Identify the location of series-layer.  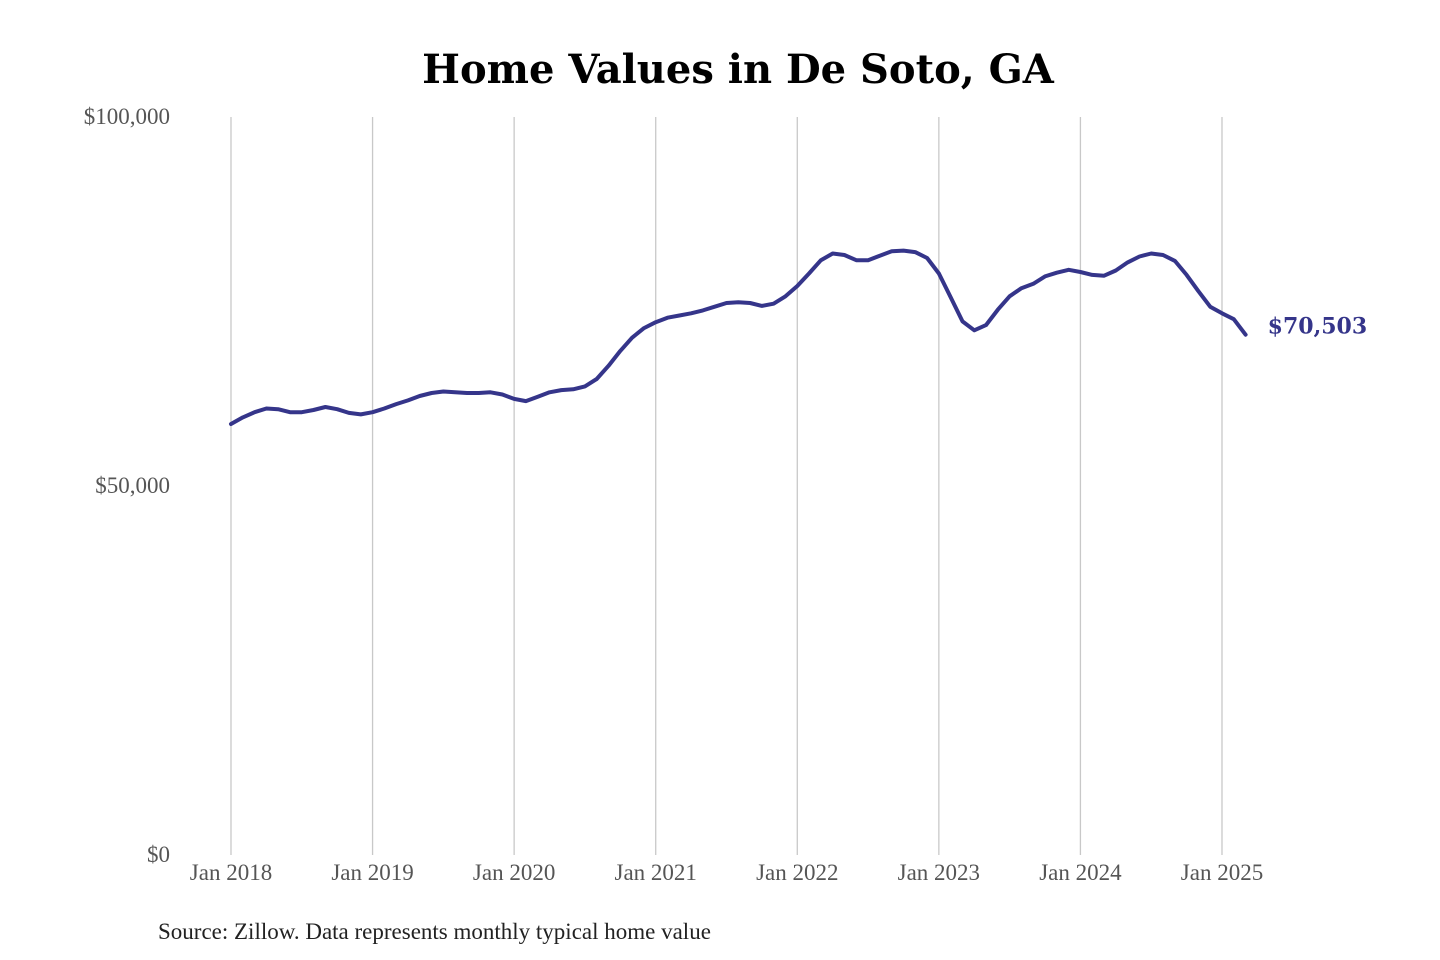
(738, 337).